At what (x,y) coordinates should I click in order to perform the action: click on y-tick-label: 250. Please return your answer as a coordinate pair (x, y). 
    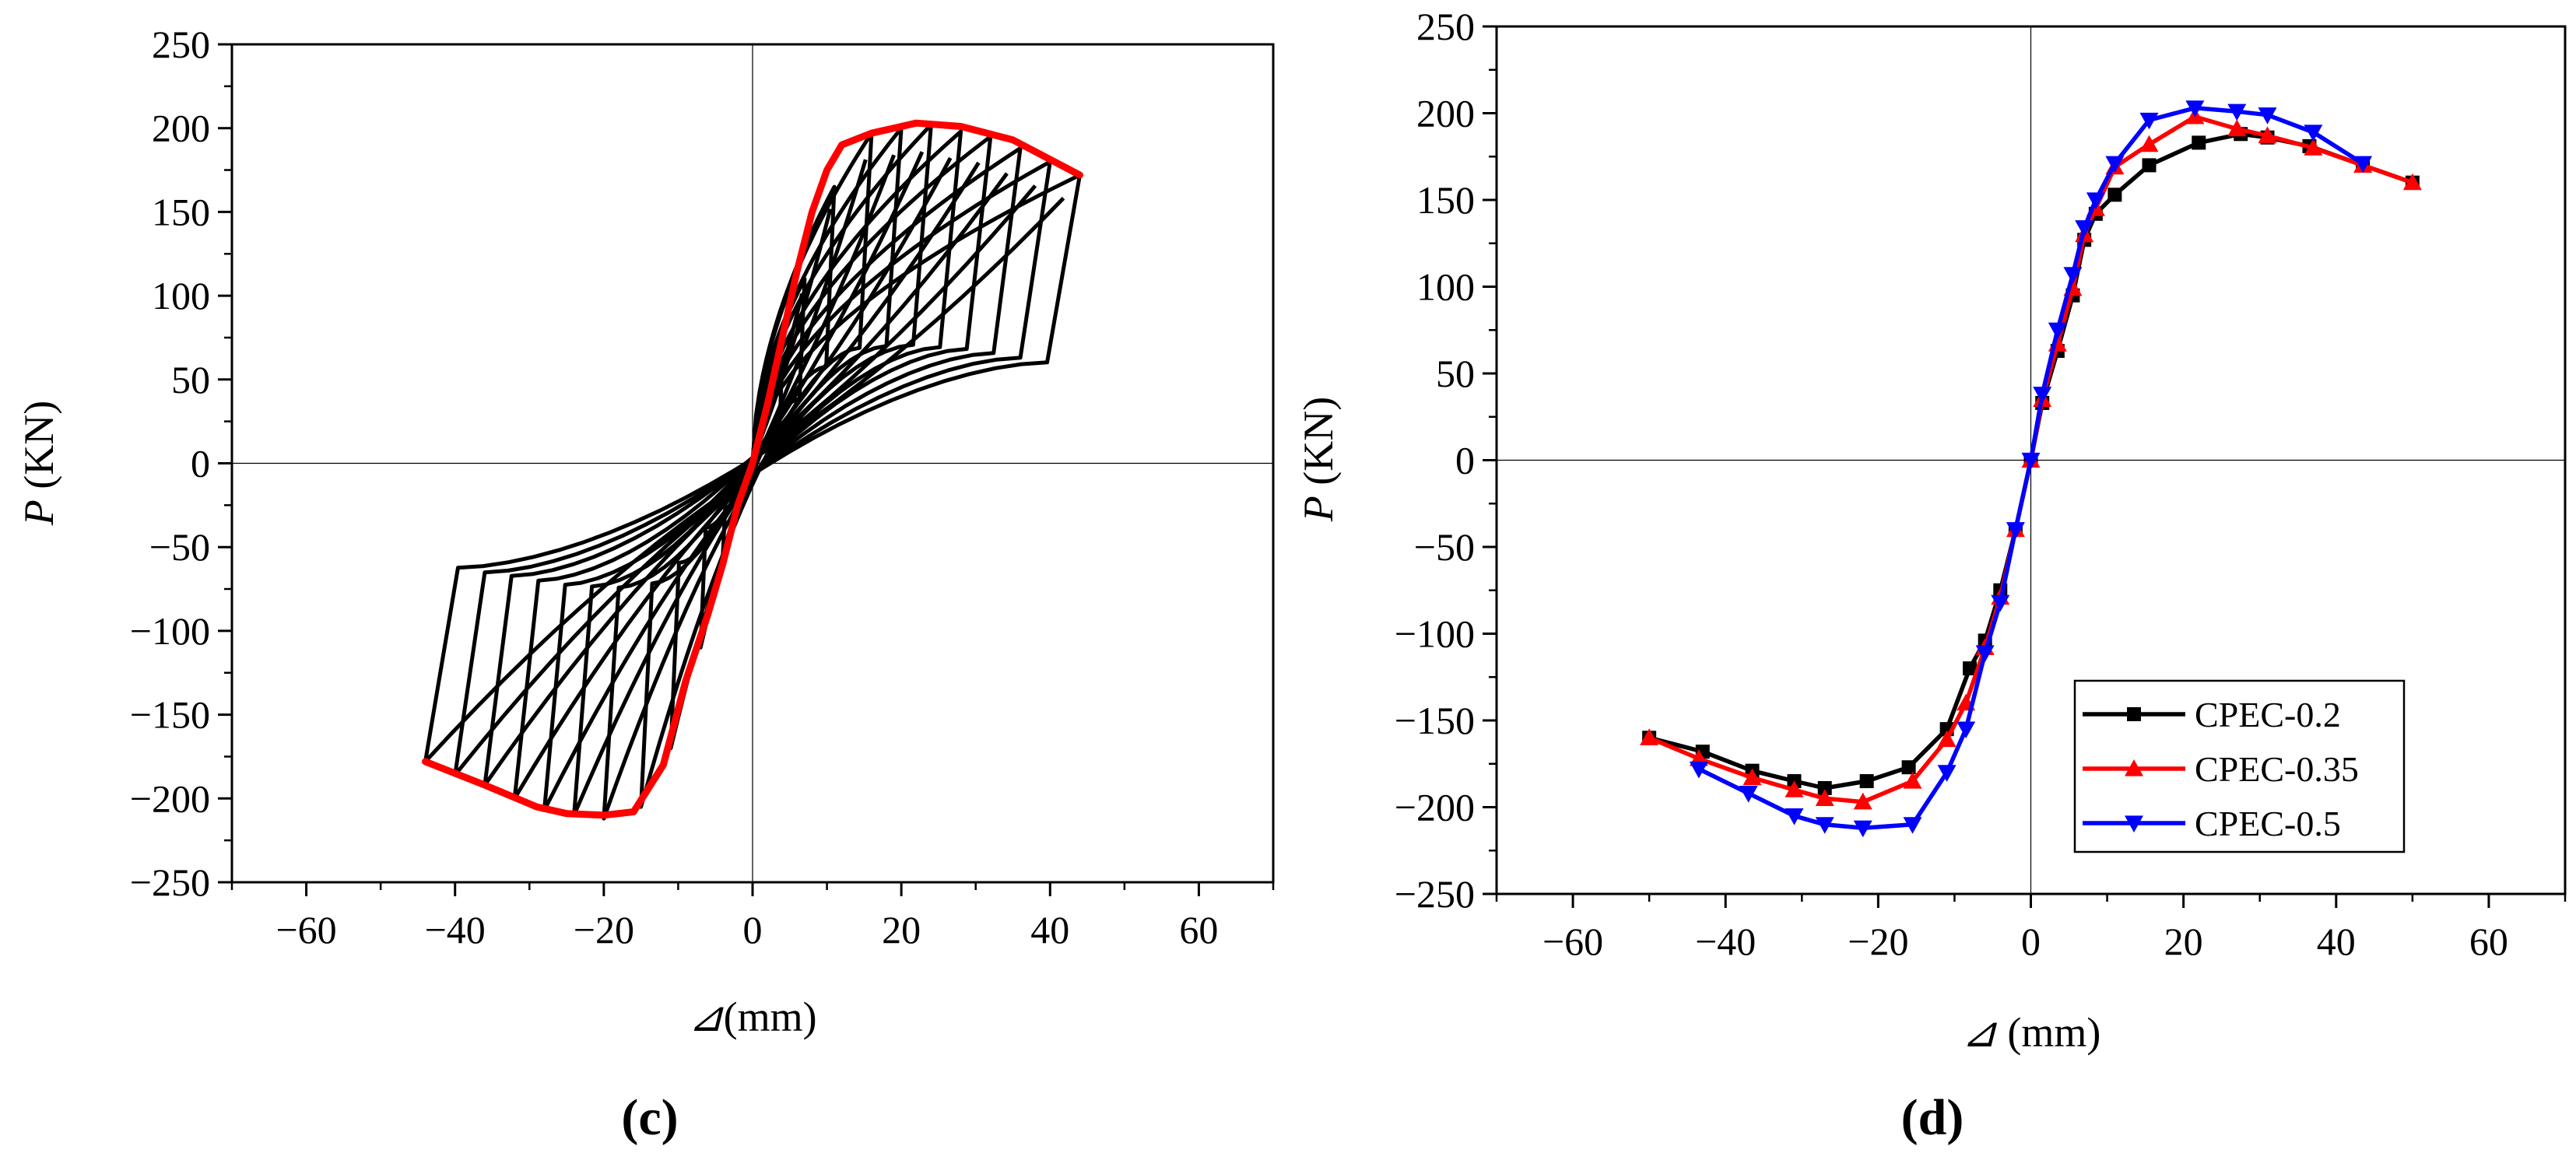
    Looking at the image, I should click on (1446, 26).